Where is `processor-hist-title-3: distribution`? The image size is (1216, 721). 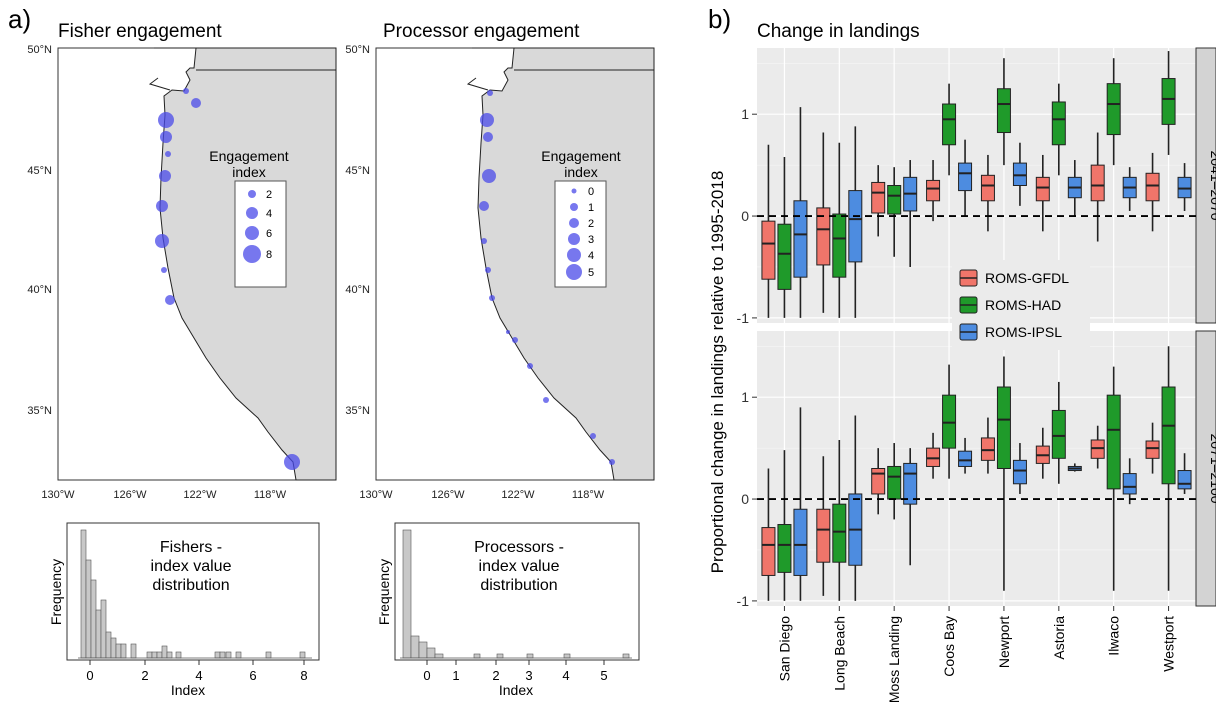 processor-hist-title-3: distribution is located at coordinates (518, 585).